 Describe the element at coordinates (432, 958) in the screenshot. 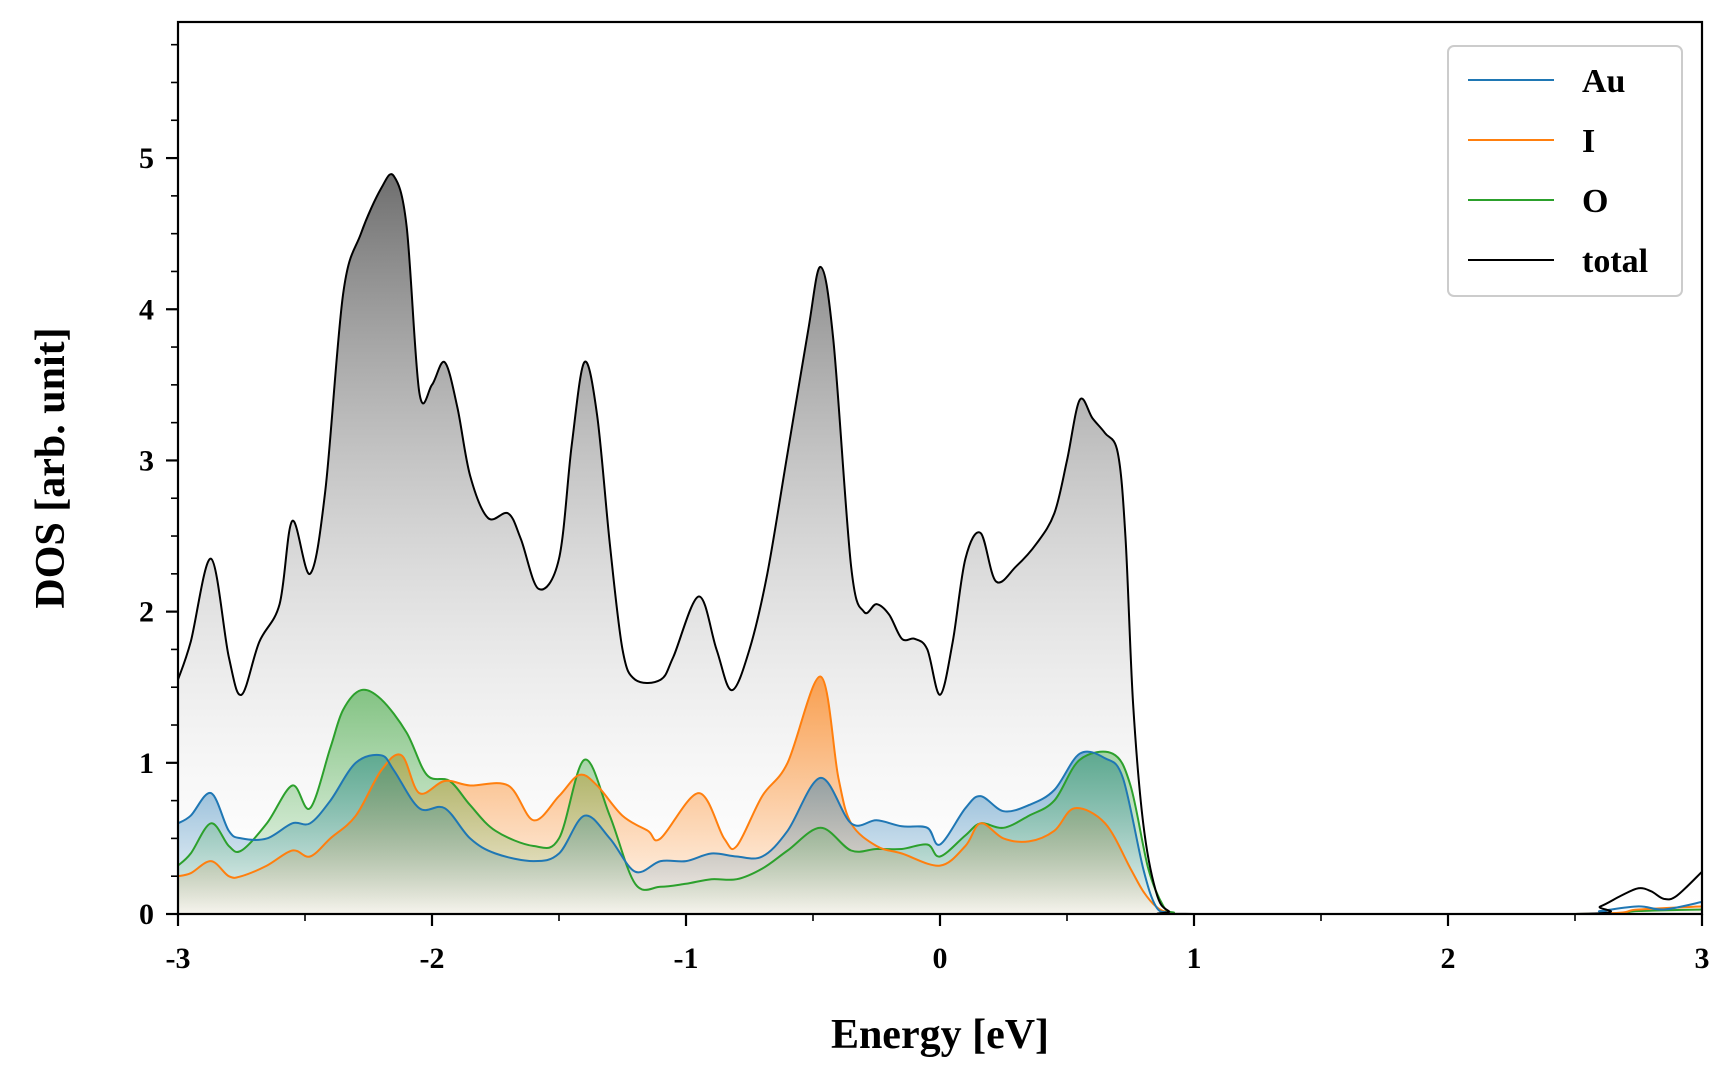

I see `x-tick-label: -2` at that location.